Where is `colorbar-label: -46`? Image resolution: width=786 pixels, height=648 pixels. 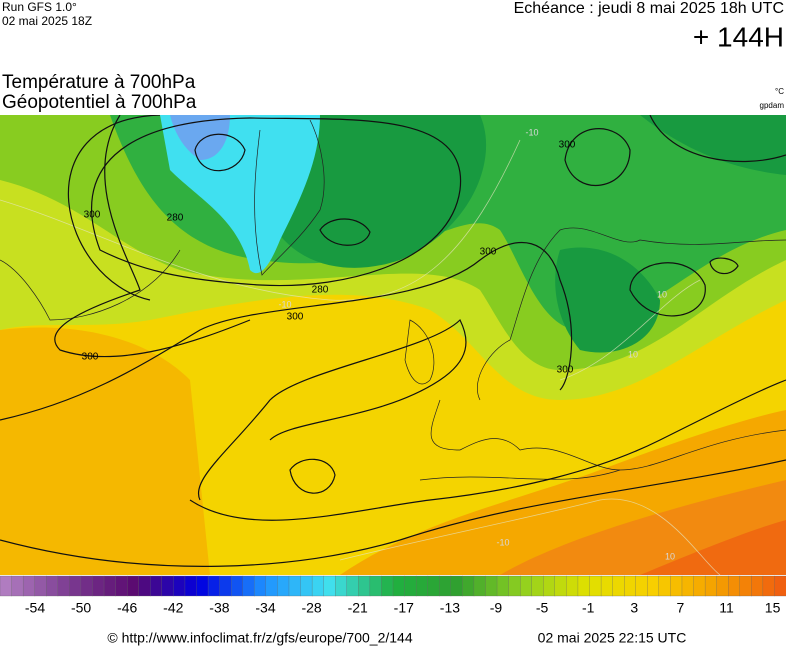 colorbar-label: -46 is located at coordinates (127, 608).